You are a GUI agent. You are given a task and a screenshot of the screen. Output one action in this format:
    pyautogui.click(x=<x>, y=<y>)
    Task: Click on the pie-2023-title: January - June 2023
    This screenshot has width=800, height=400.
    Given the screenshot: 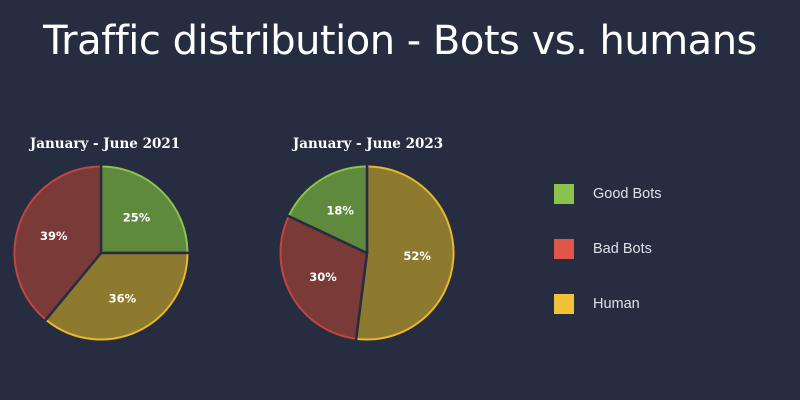 What is the action you would take?
    pyautogui.click(x=368, y=144)
    